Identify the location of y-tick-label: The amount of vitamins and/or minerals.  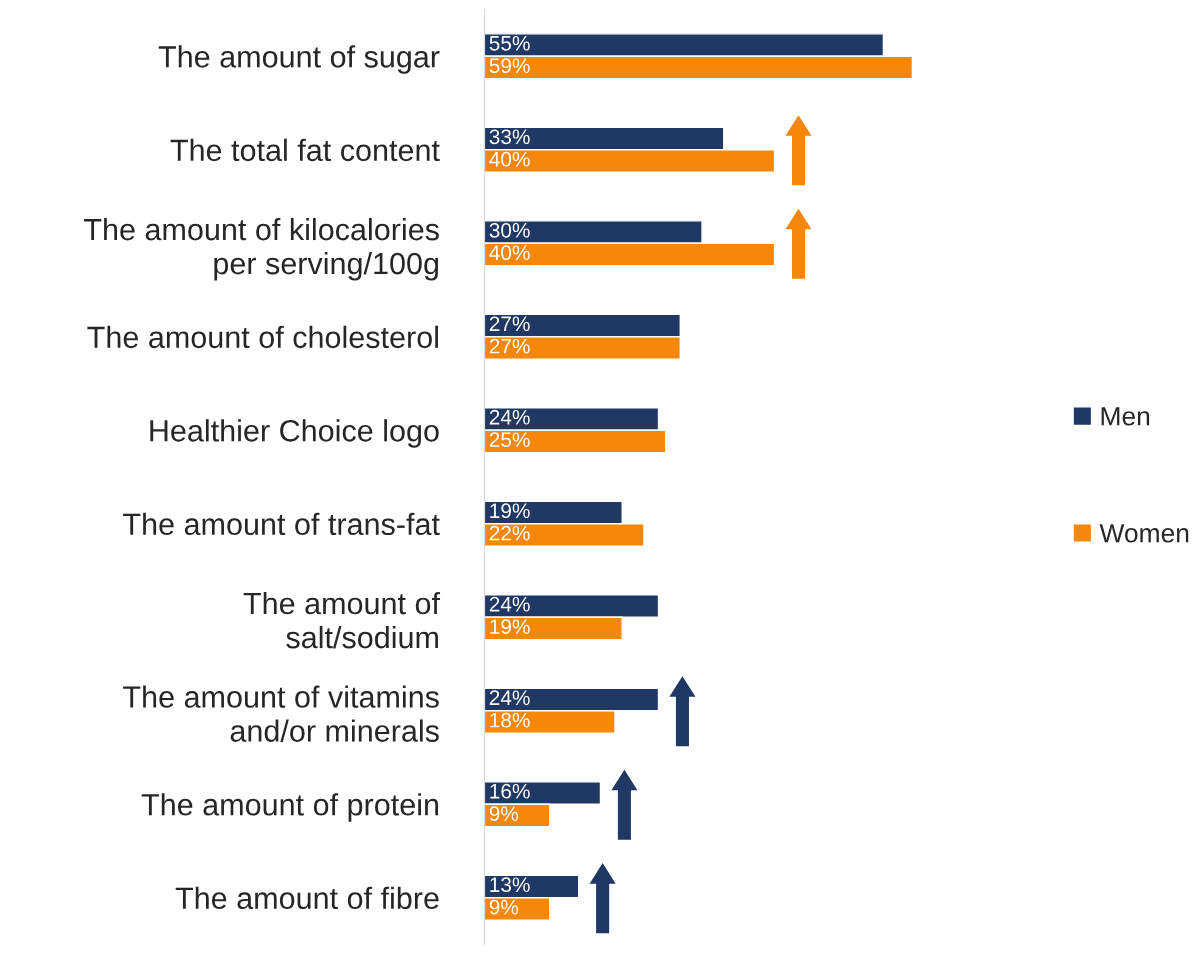
(281, 713).